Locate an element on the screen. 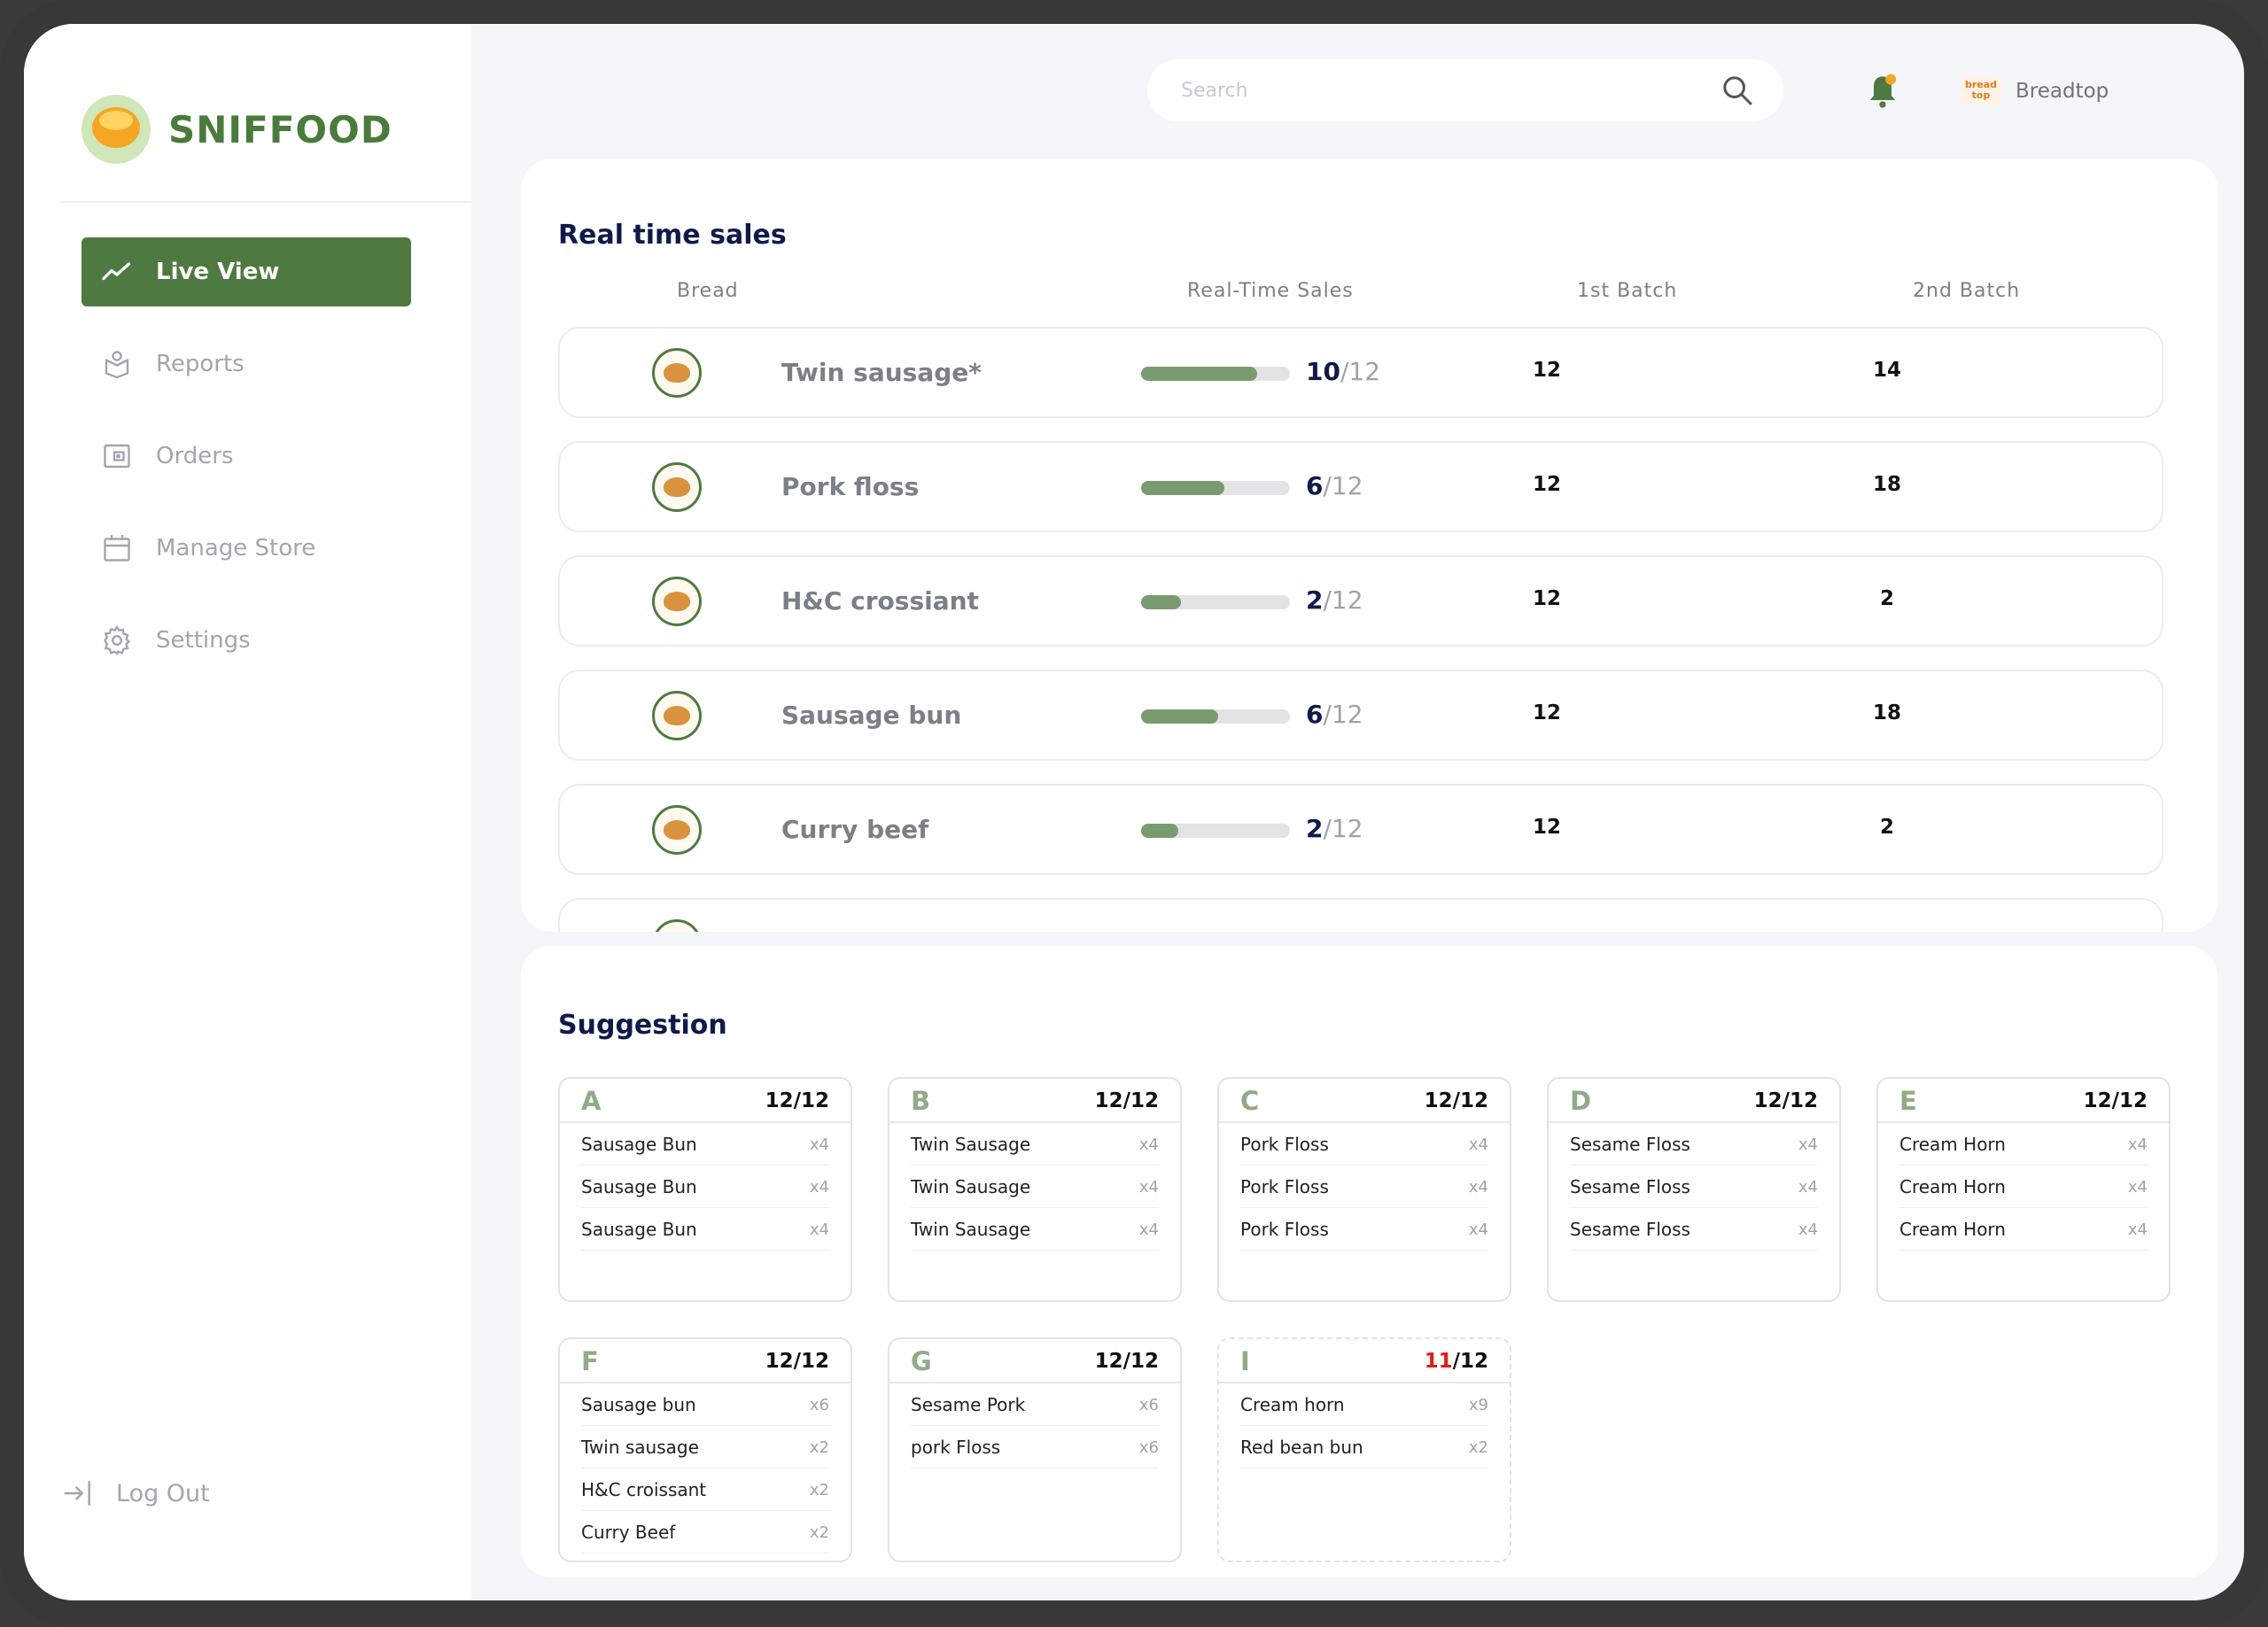 Image resolution: width=2268 pixels, height=1627 pixels. list-item: Sausage Bun x4 is located at coordinates (705, 1144).